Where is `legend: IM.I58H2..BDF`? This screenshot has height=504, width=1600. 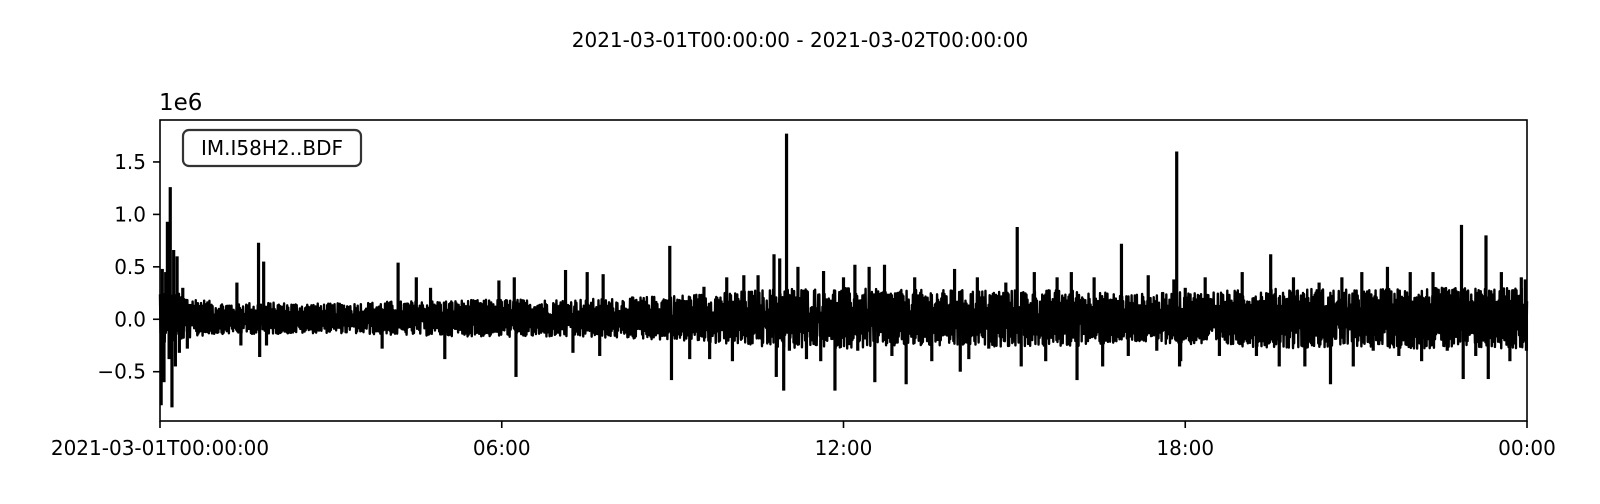 legend: IM.I58H2..BDF is located at coordinates (272, 148).